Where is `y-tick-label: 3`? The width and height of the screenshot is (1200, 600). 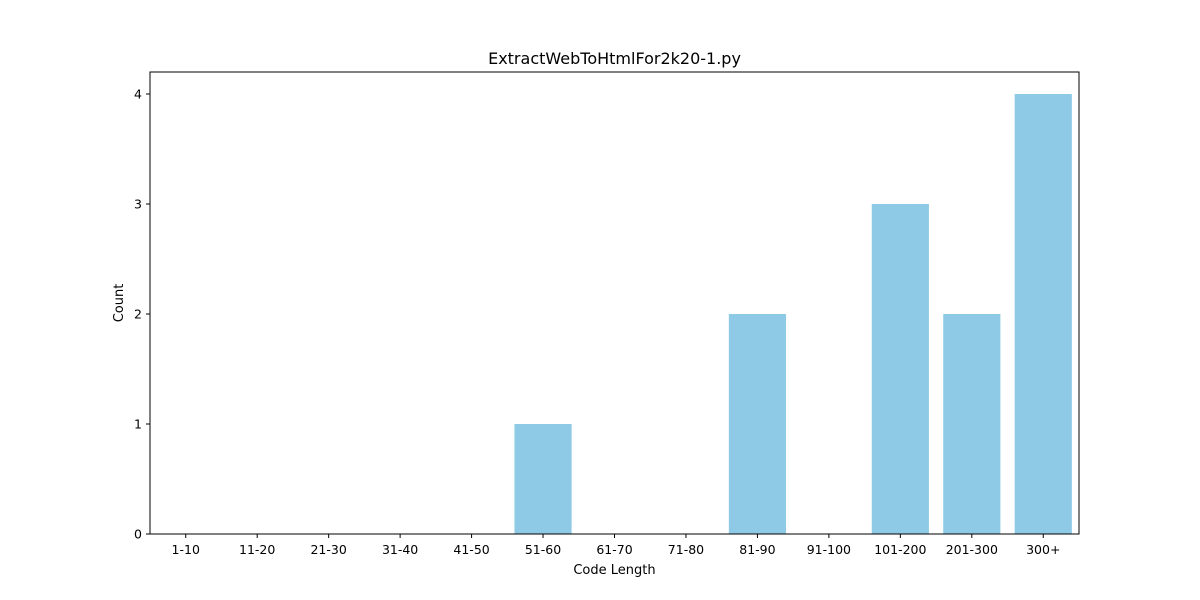
y-tick-label: 3 is located at coordinates (138, 204).